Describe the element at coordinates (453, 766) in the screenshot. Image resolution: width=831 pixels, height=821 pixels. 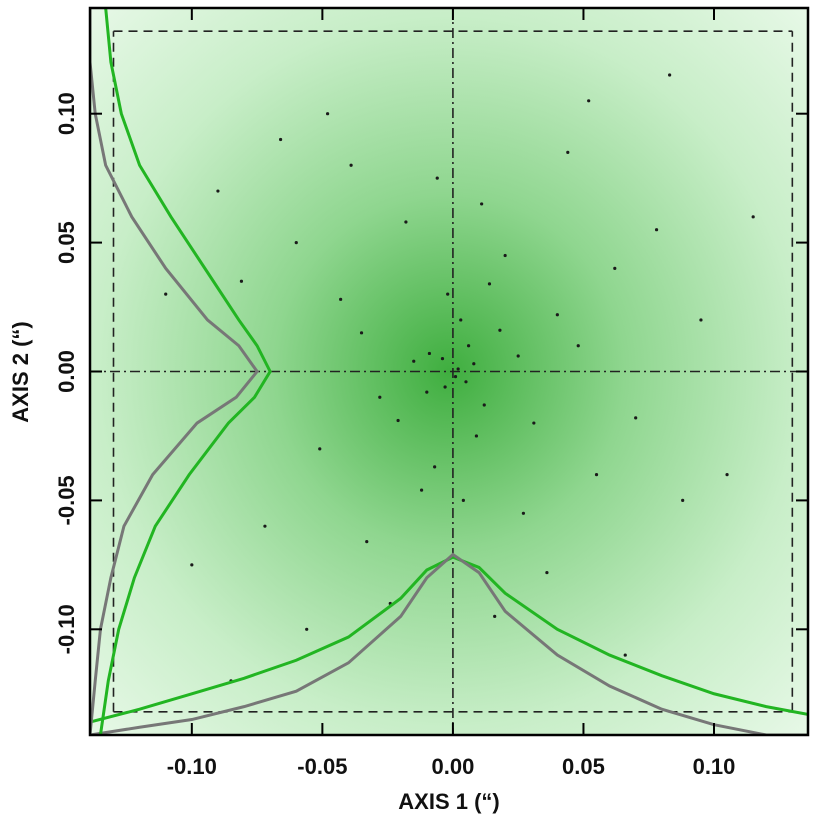
I see `x-tick-label: 0.00` at that location.